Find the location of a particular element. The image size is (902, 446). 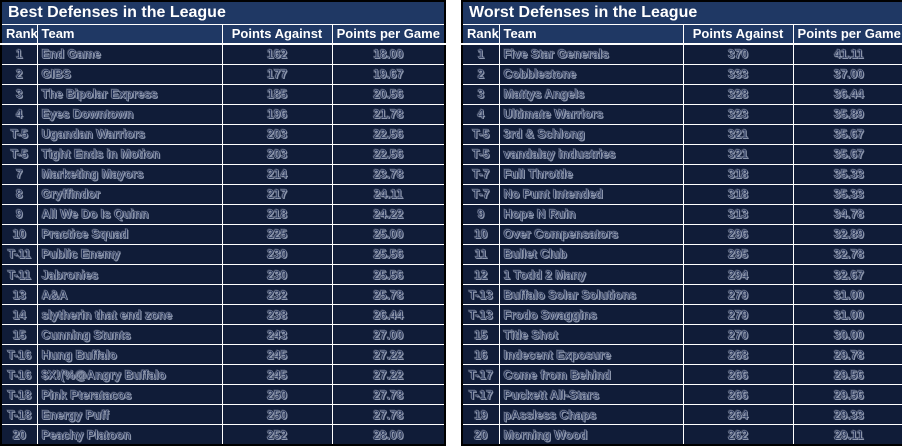

team-cell: Frodo Swaggins is located at coordinates (591, 315).